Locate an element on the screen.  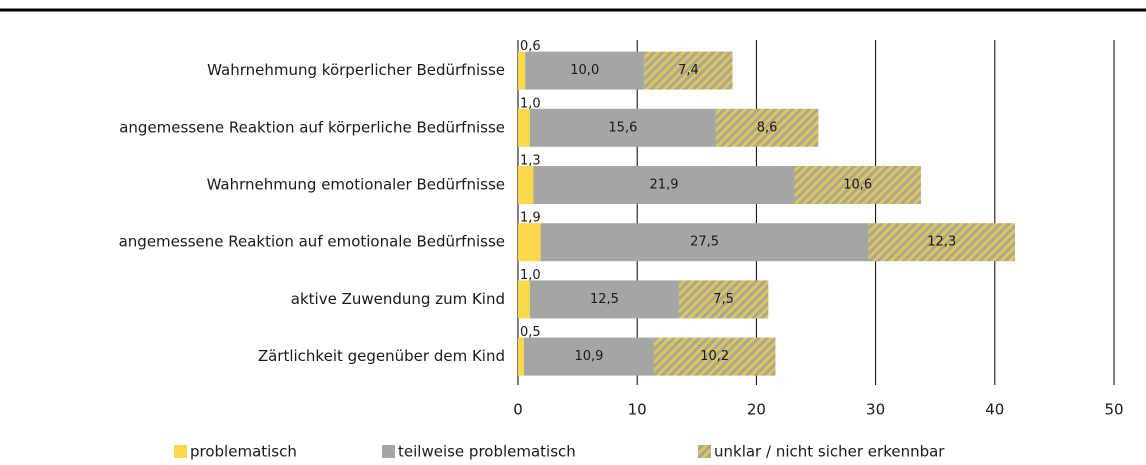
x-tick-label: 10 is located at coordinates (637, 410).